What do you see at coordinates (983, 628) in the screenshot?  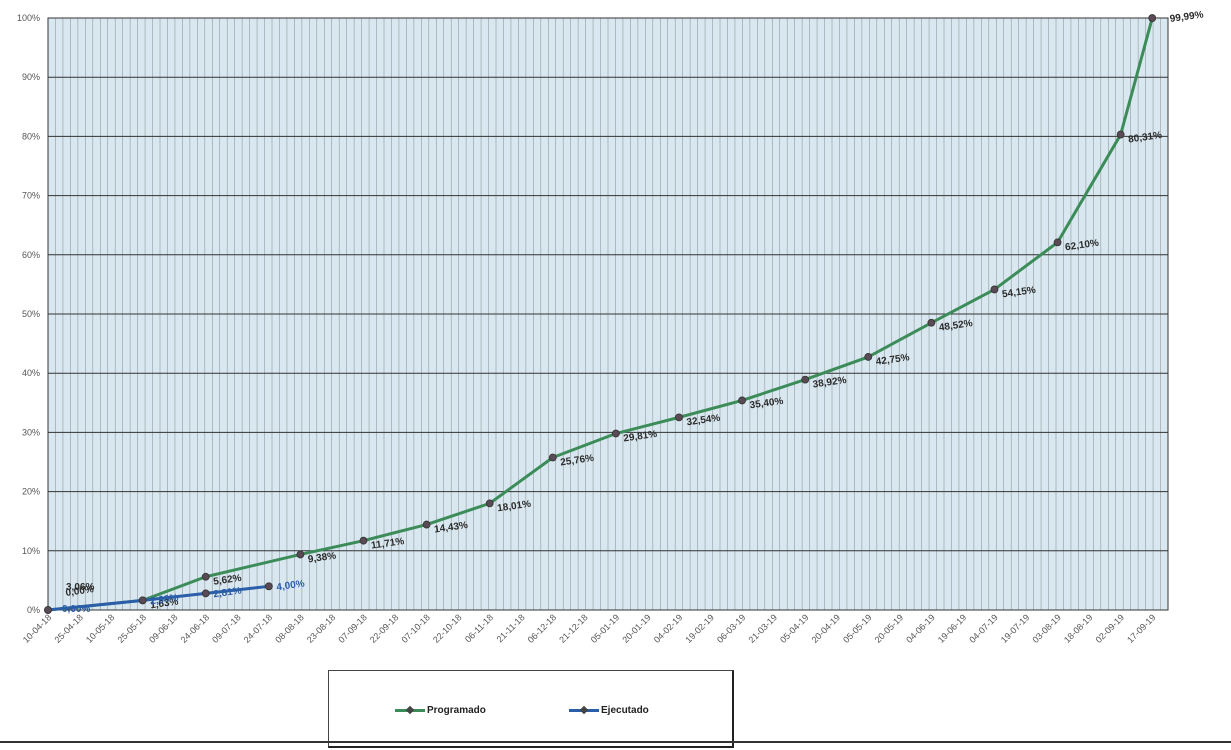 I see `x-tick-label: 04-07-19` at bounding box center [983, 628].